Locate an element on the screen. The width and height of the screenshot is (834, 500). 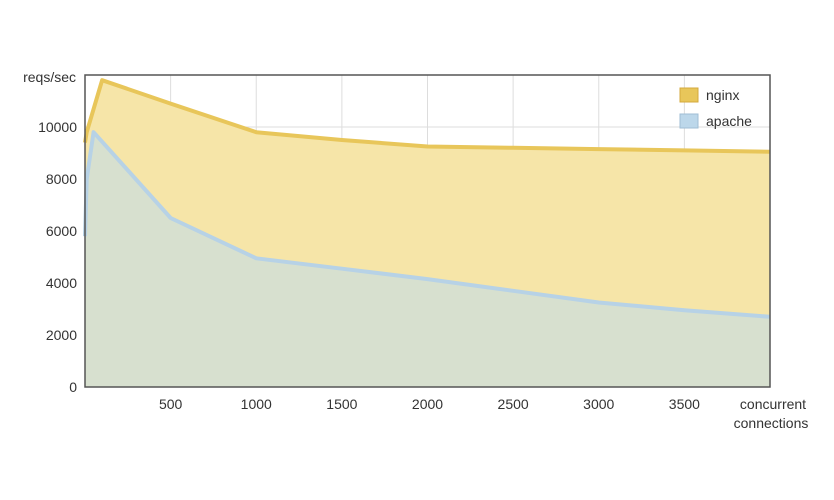
y-tick-label: 2000 is located at coordinates (61, 335).